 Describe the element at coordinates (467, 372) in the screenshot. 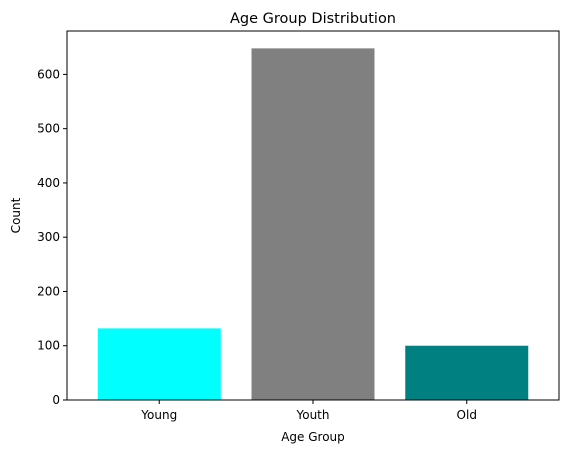

I see `bar-old` at that location.